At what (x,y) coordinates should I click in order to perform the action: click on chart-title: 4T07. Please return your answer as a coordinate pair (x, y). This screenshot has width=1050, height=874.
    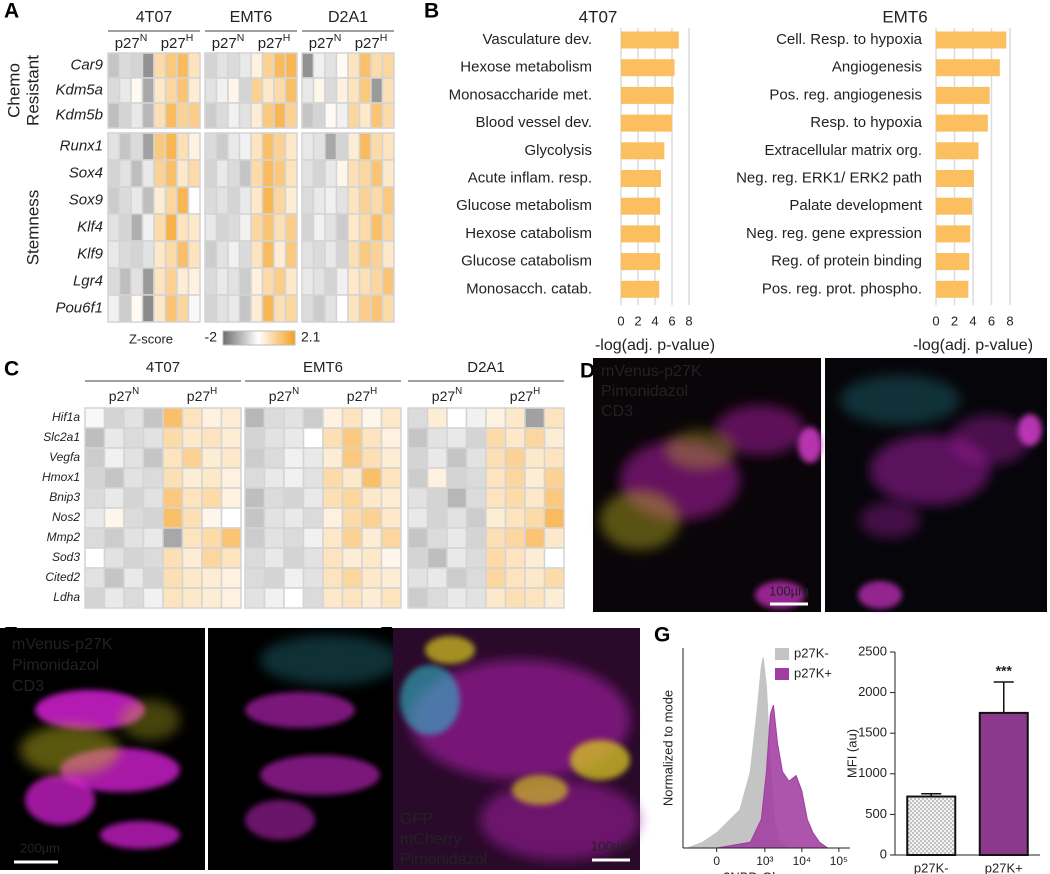
    Looking at the image, I should click on (598, 16).